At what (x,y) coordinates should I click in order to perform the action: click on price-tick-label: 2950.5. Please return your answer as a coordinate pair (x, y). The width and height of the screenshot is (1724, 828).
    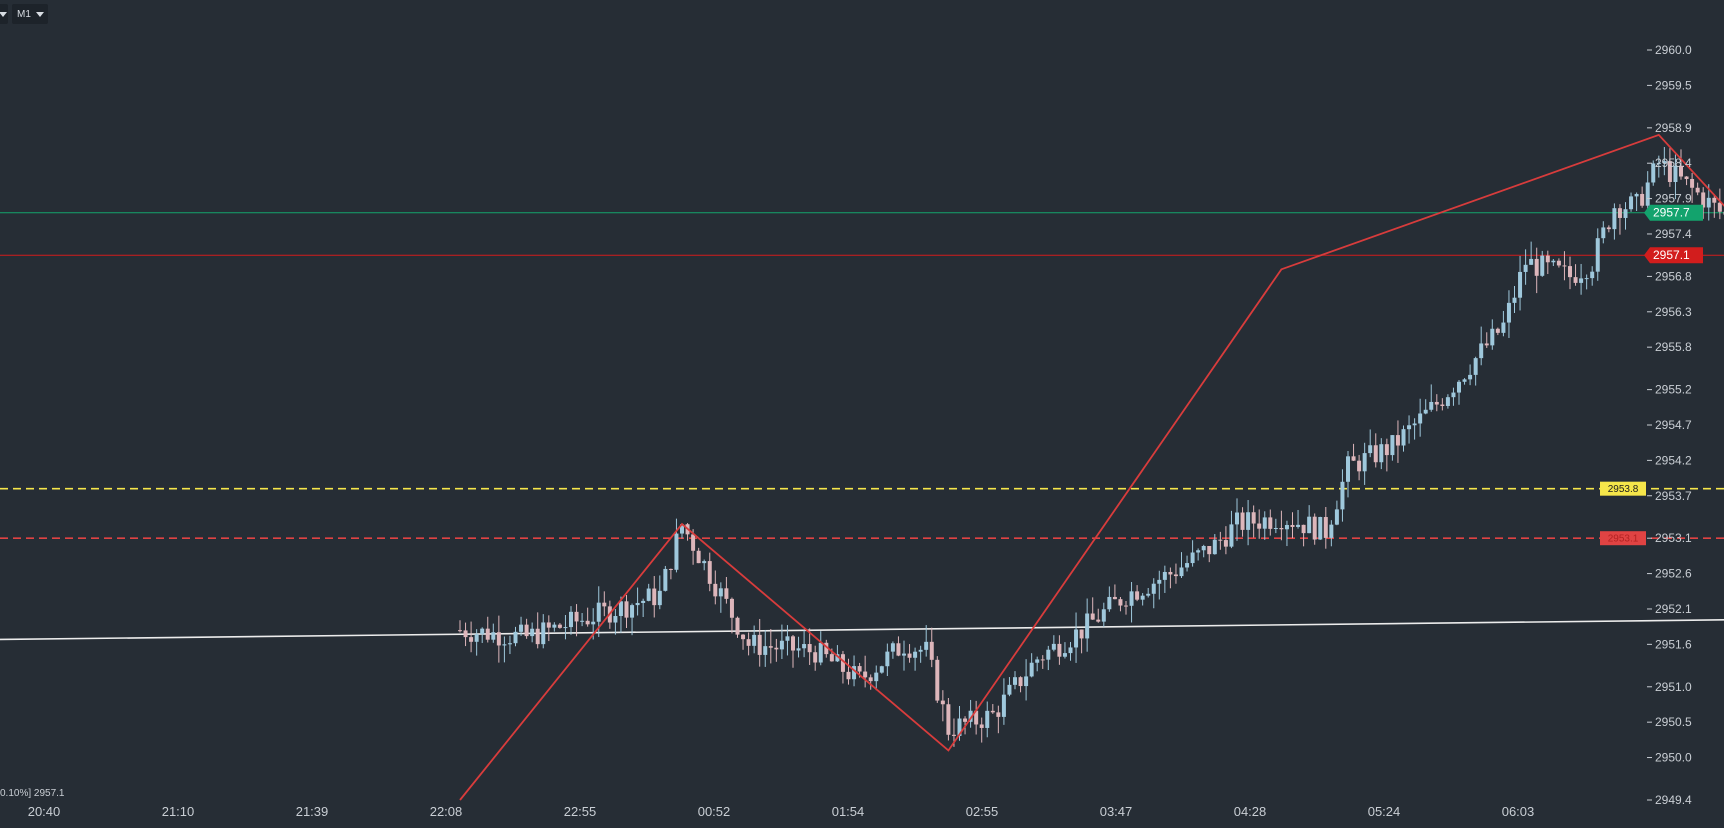
    Looking at the image, I should click on (1673, 722).